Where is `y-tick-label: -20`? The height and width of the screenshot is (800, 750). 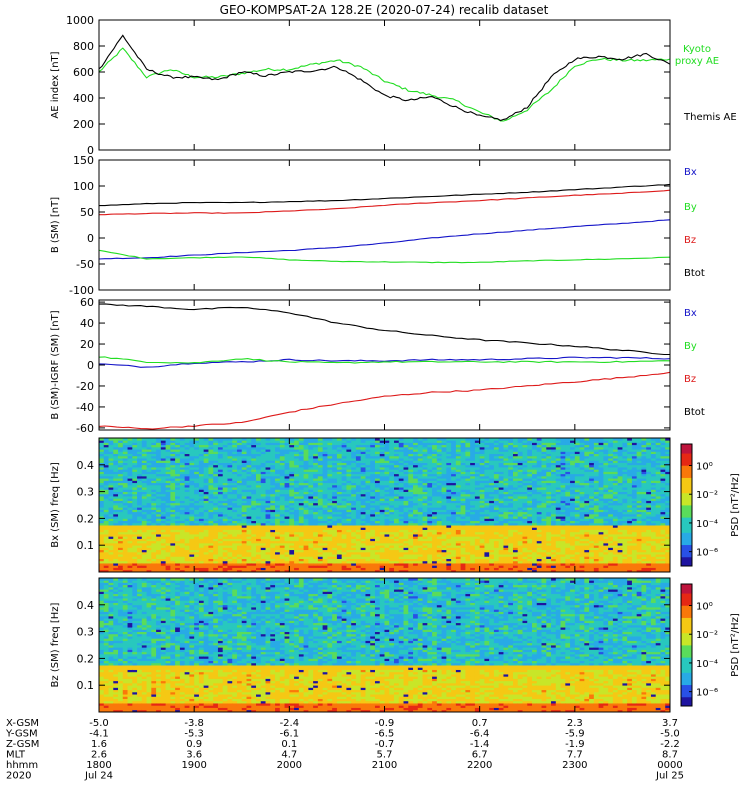 y-tick-label: -20 is located at coordinates (85, 386).